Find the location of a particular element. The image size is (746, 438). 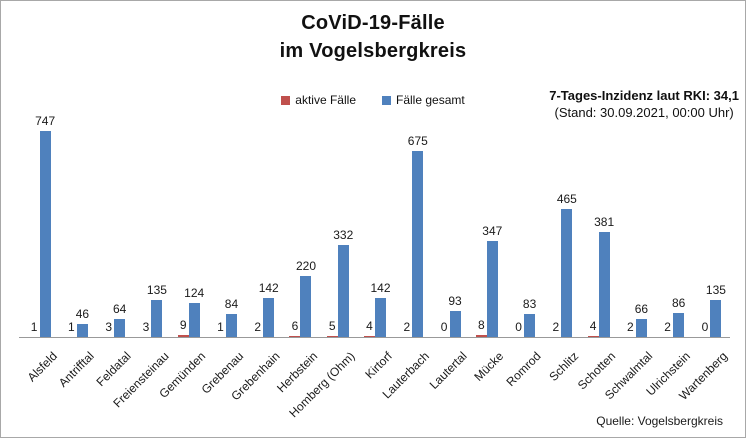

source-note: Quelle: Vogelsbergkreis is located at coordinates (659, 421).